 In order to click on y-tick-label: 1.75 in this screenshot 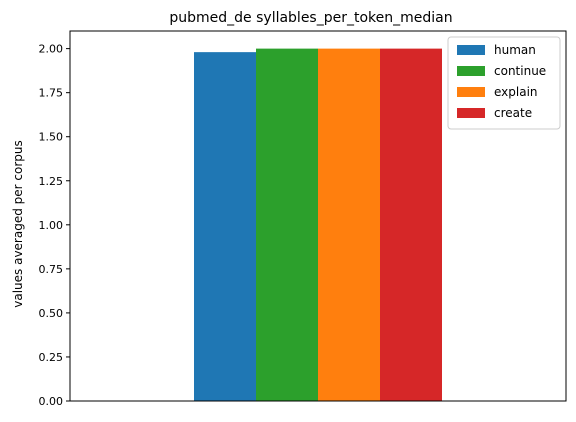, I will do `click(51, 93)`.